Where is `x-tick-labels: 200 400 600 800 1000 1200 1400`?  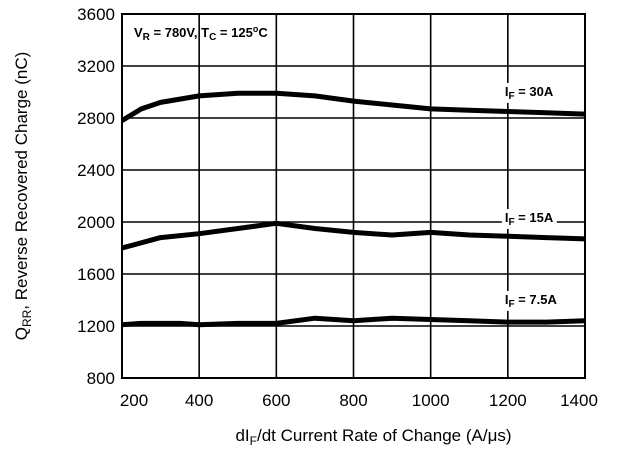
x-tick-labels: 200 400 600 800 1000 1200 1400 is located at coordinates (359, 400).